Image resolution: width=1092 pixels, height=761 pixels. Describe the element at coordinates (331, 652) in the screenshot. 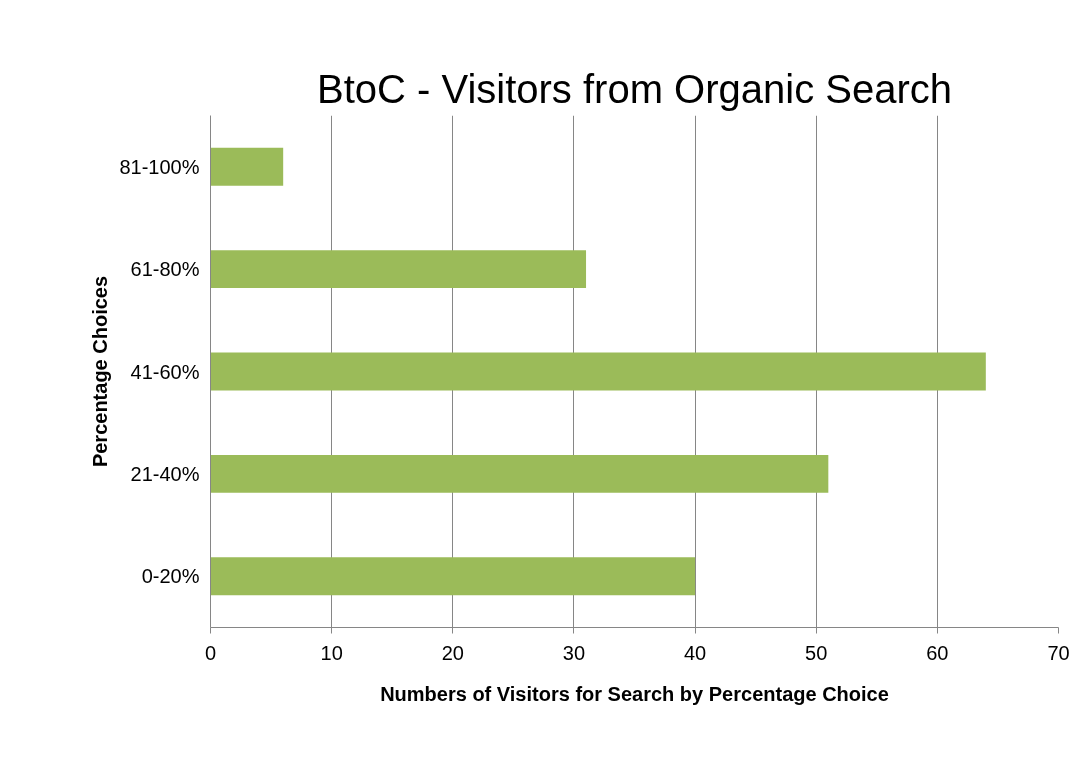

I see `x-tick-label: 10` at that location.